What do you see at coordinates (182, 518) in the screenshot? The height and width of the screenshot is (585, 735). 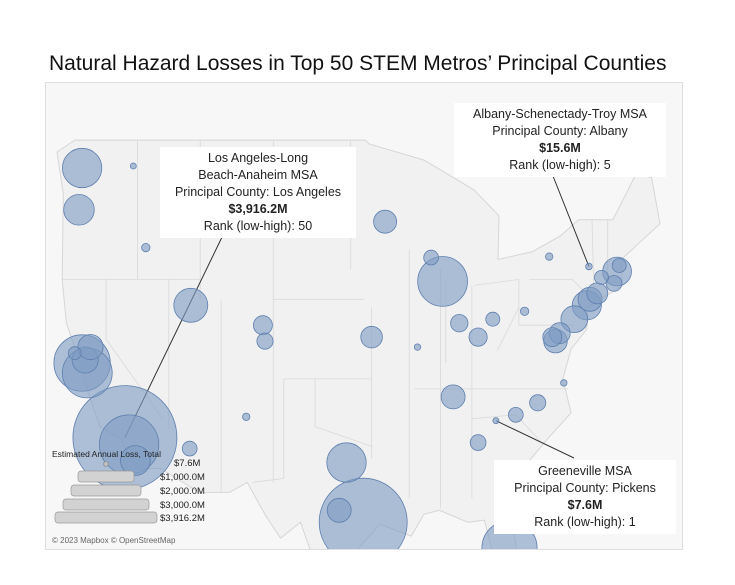 I see `legend-label: $3,916.2M` at bounding box center [182, 518].